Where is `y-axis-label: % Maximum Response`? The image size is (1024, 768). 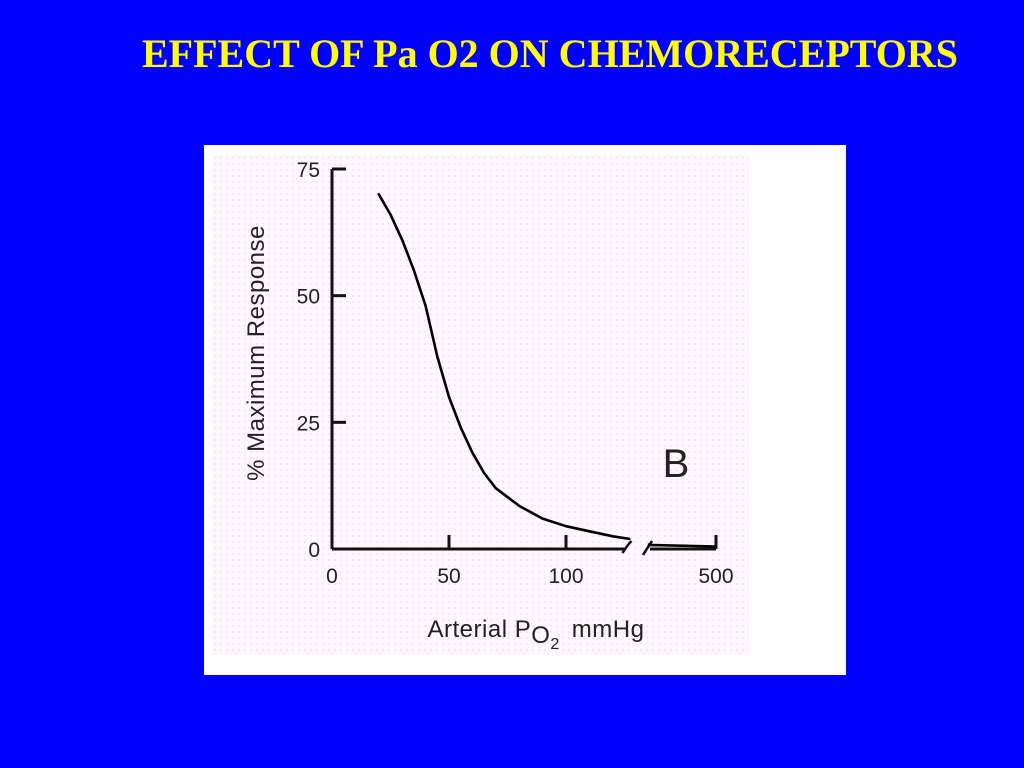 y-axis-label: % Maximum Response is located at coordinates (256, 353).